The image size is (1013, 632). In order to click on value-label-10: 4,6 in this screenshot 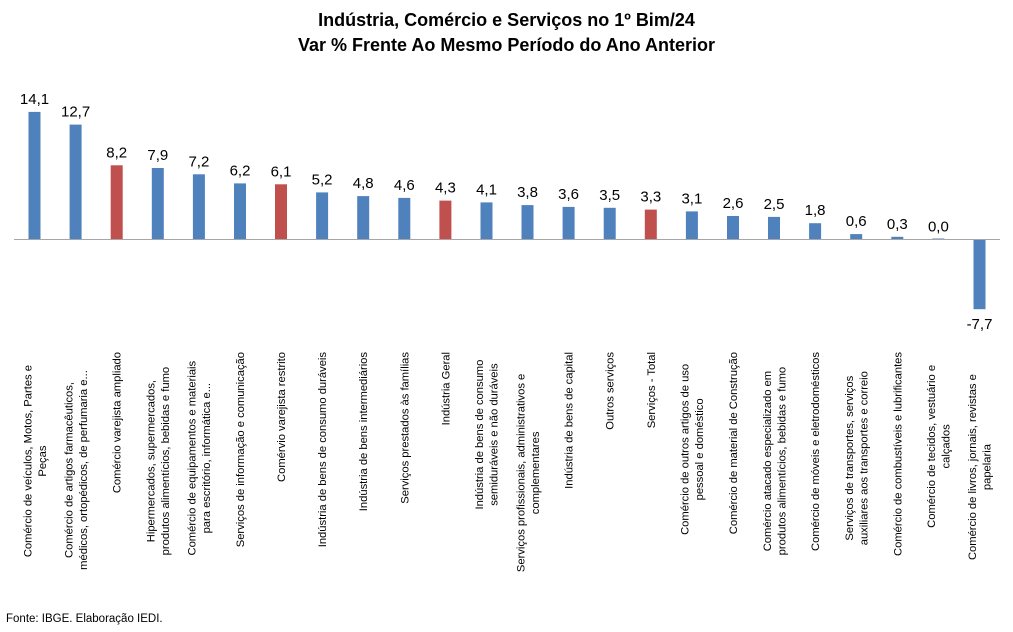, I will do `click(404, 185)`.